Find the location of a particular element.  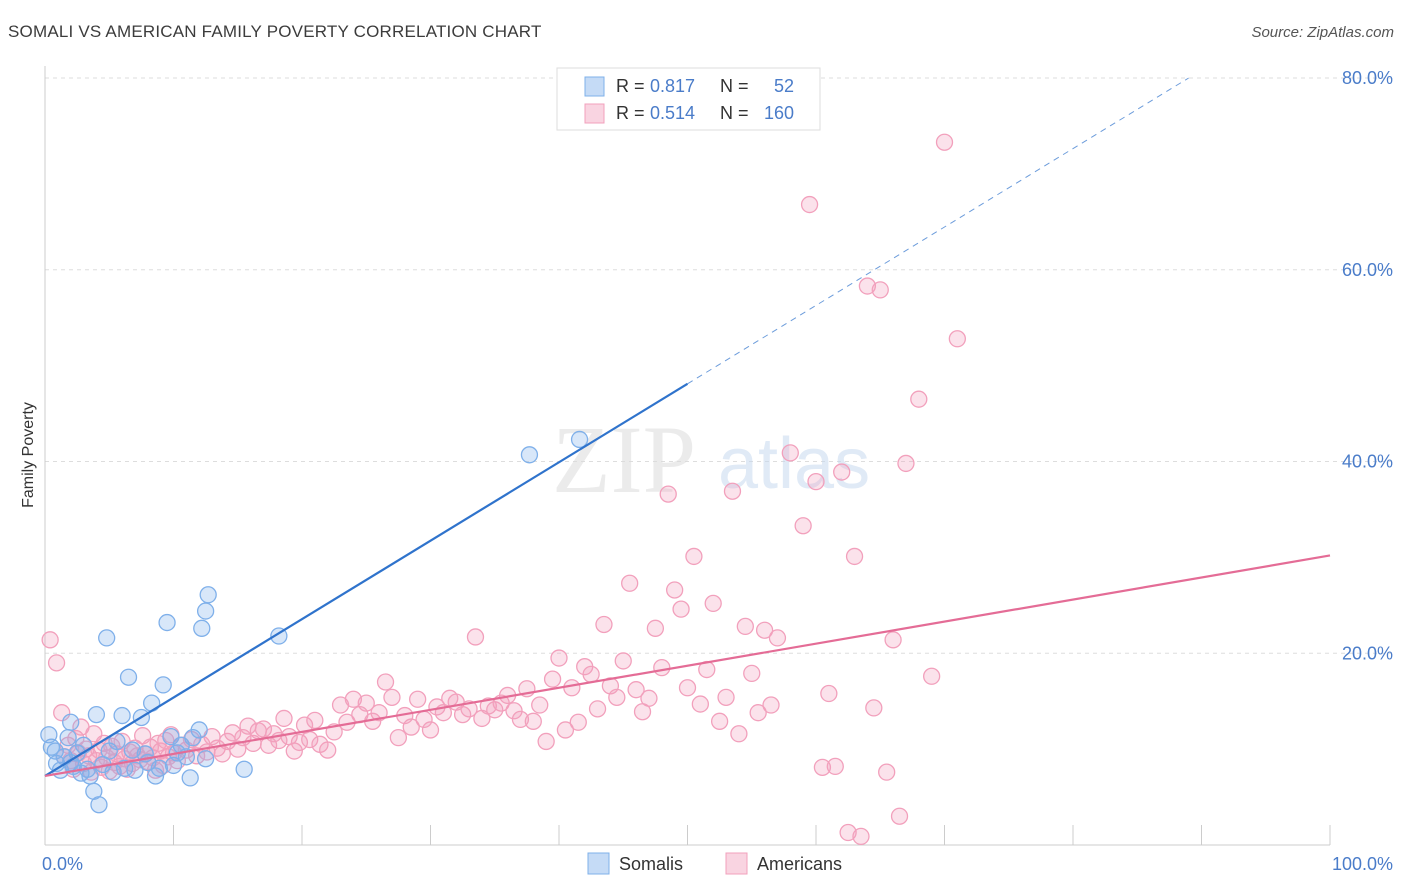

legend-top-box is located at coordinates (688, 99).